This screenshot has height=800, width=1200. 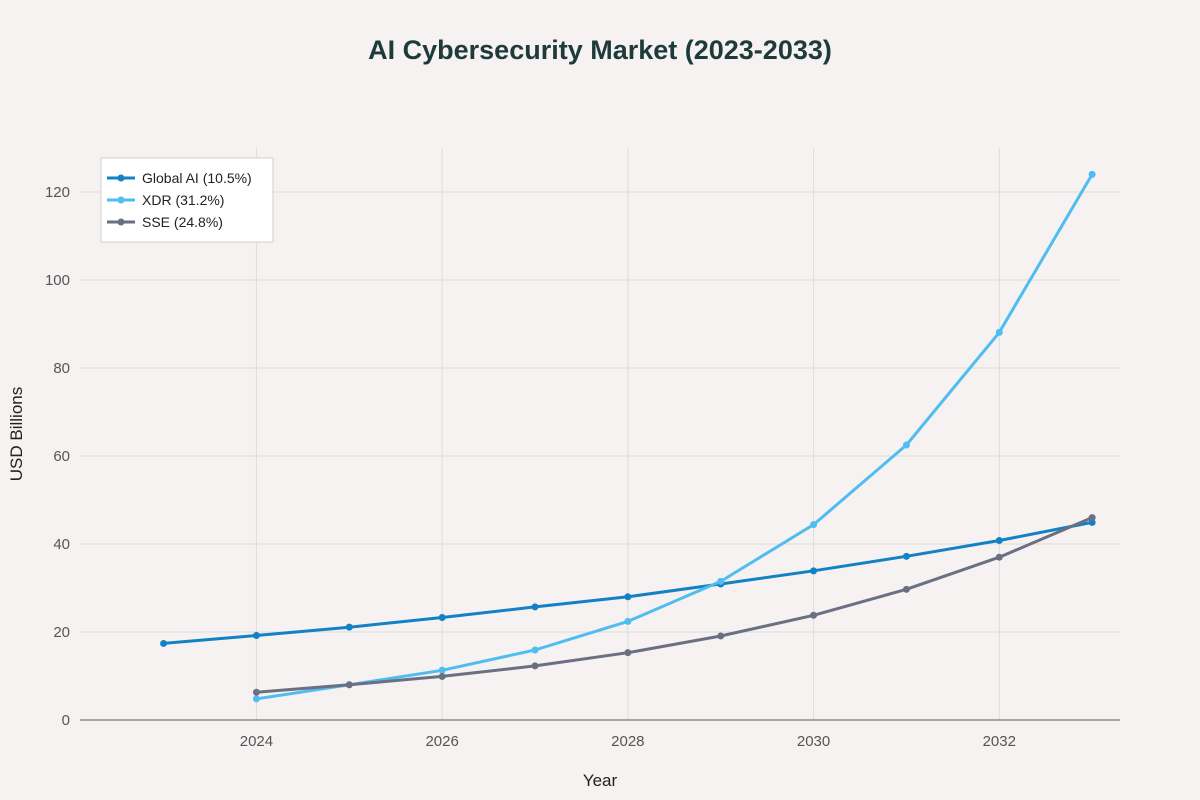 I want to click on x-tick-label: 2024, so click(x=256, y=741).